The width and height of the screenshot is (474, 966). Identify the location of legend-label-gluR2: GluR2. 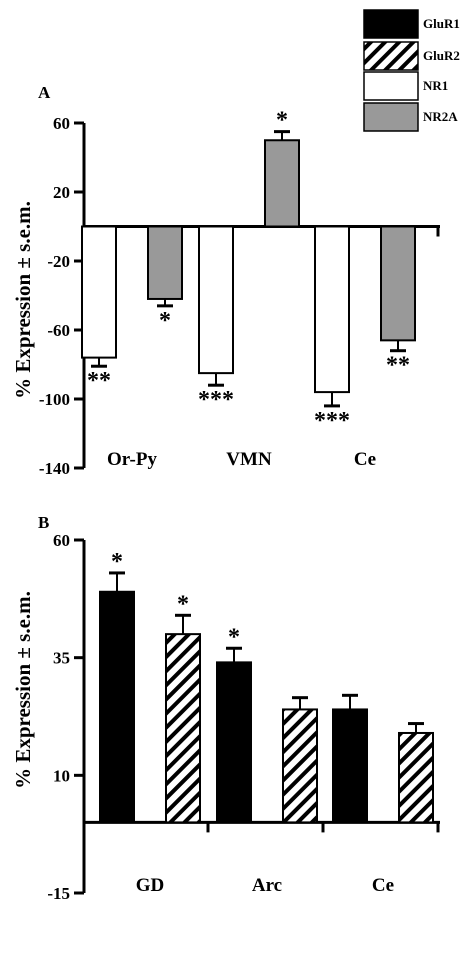
(441, 55).